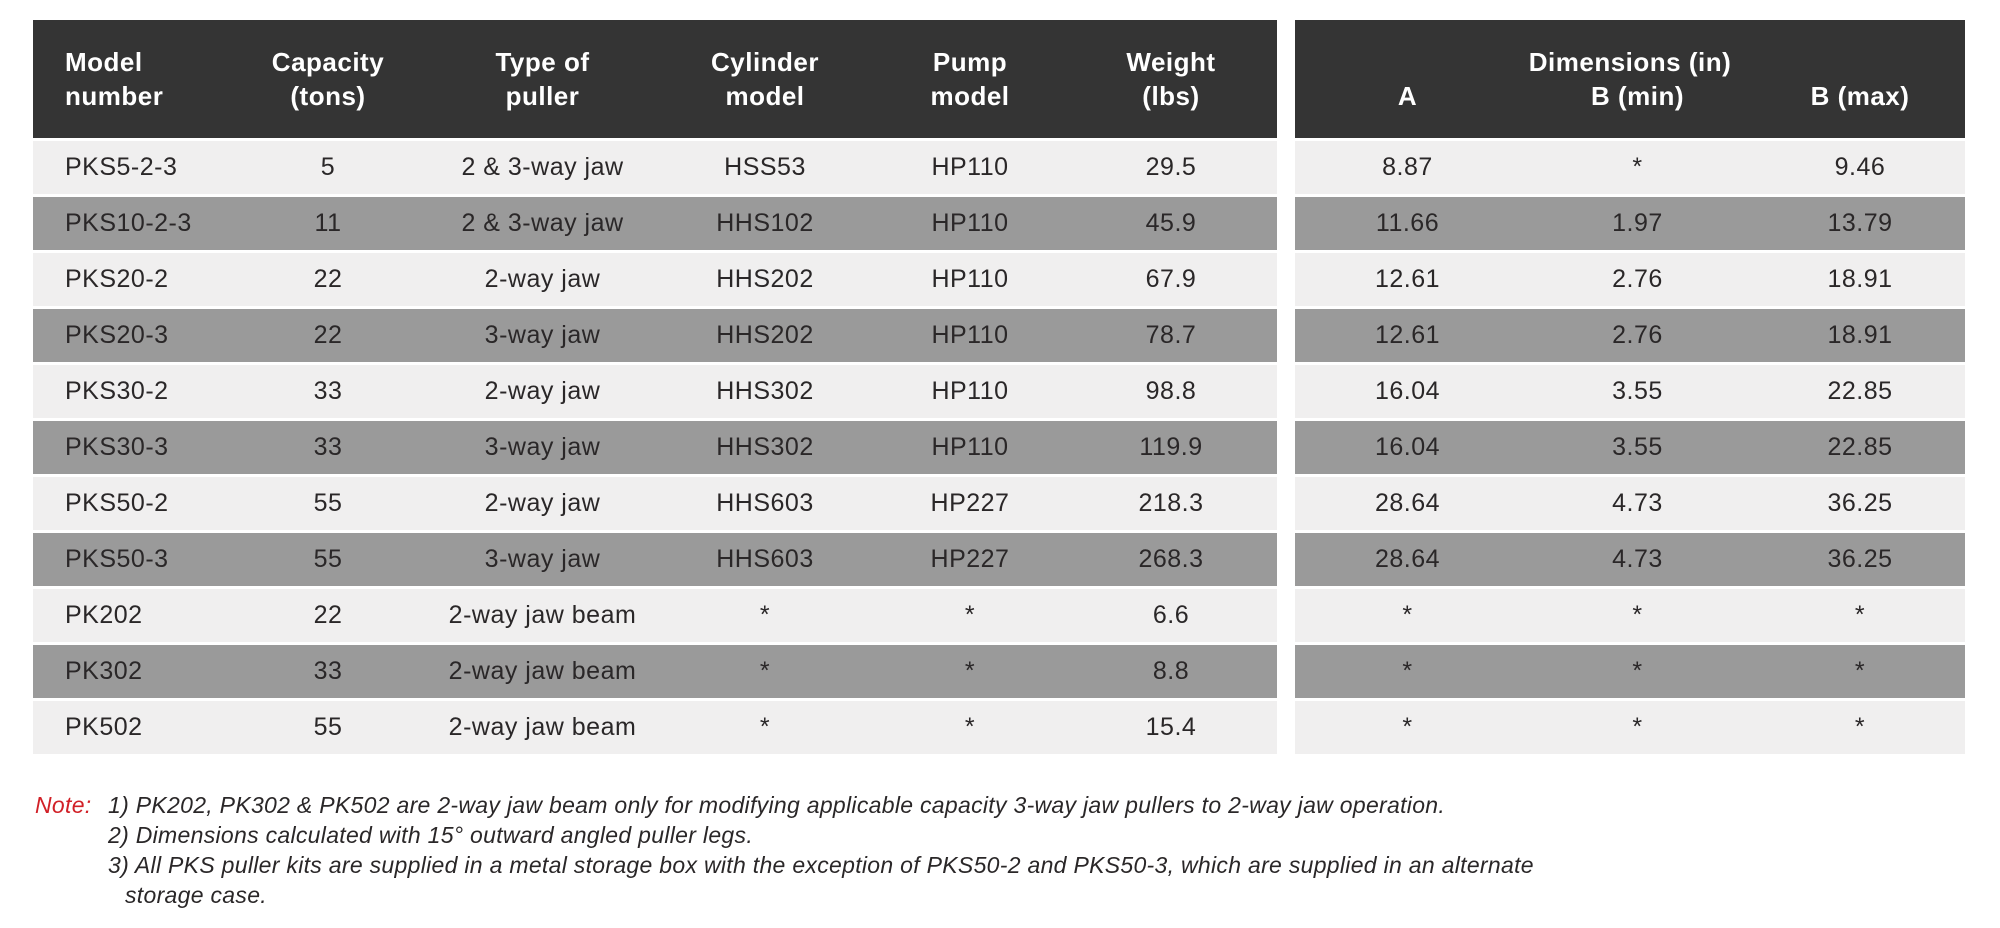 The height and width of the screenshot is (928, 2000). I want to click on table-cell: HHS302, so click(765, 391).